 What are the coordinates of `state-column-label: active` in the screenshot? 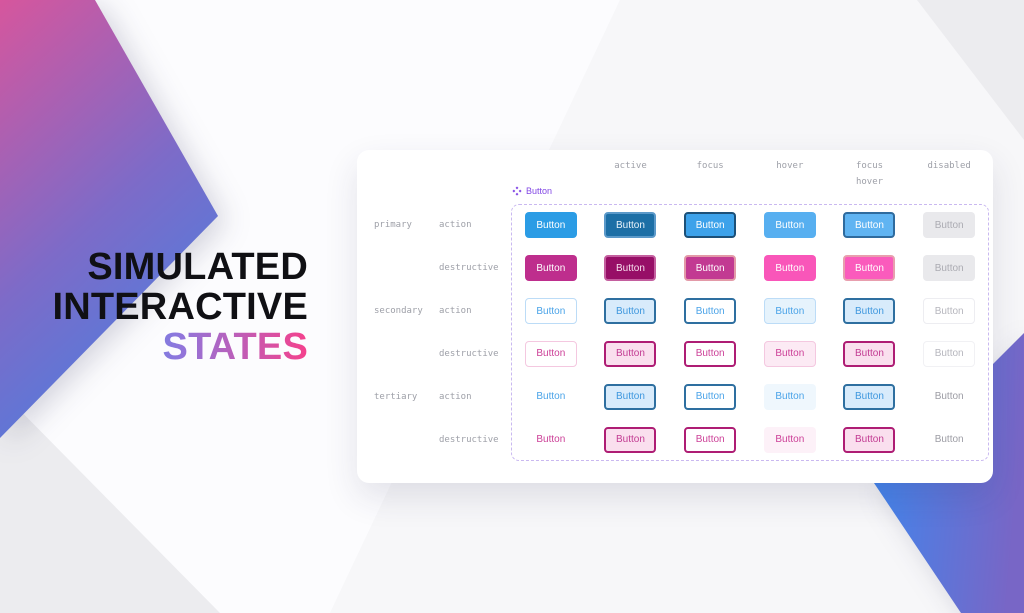 It's located at (630, 166).